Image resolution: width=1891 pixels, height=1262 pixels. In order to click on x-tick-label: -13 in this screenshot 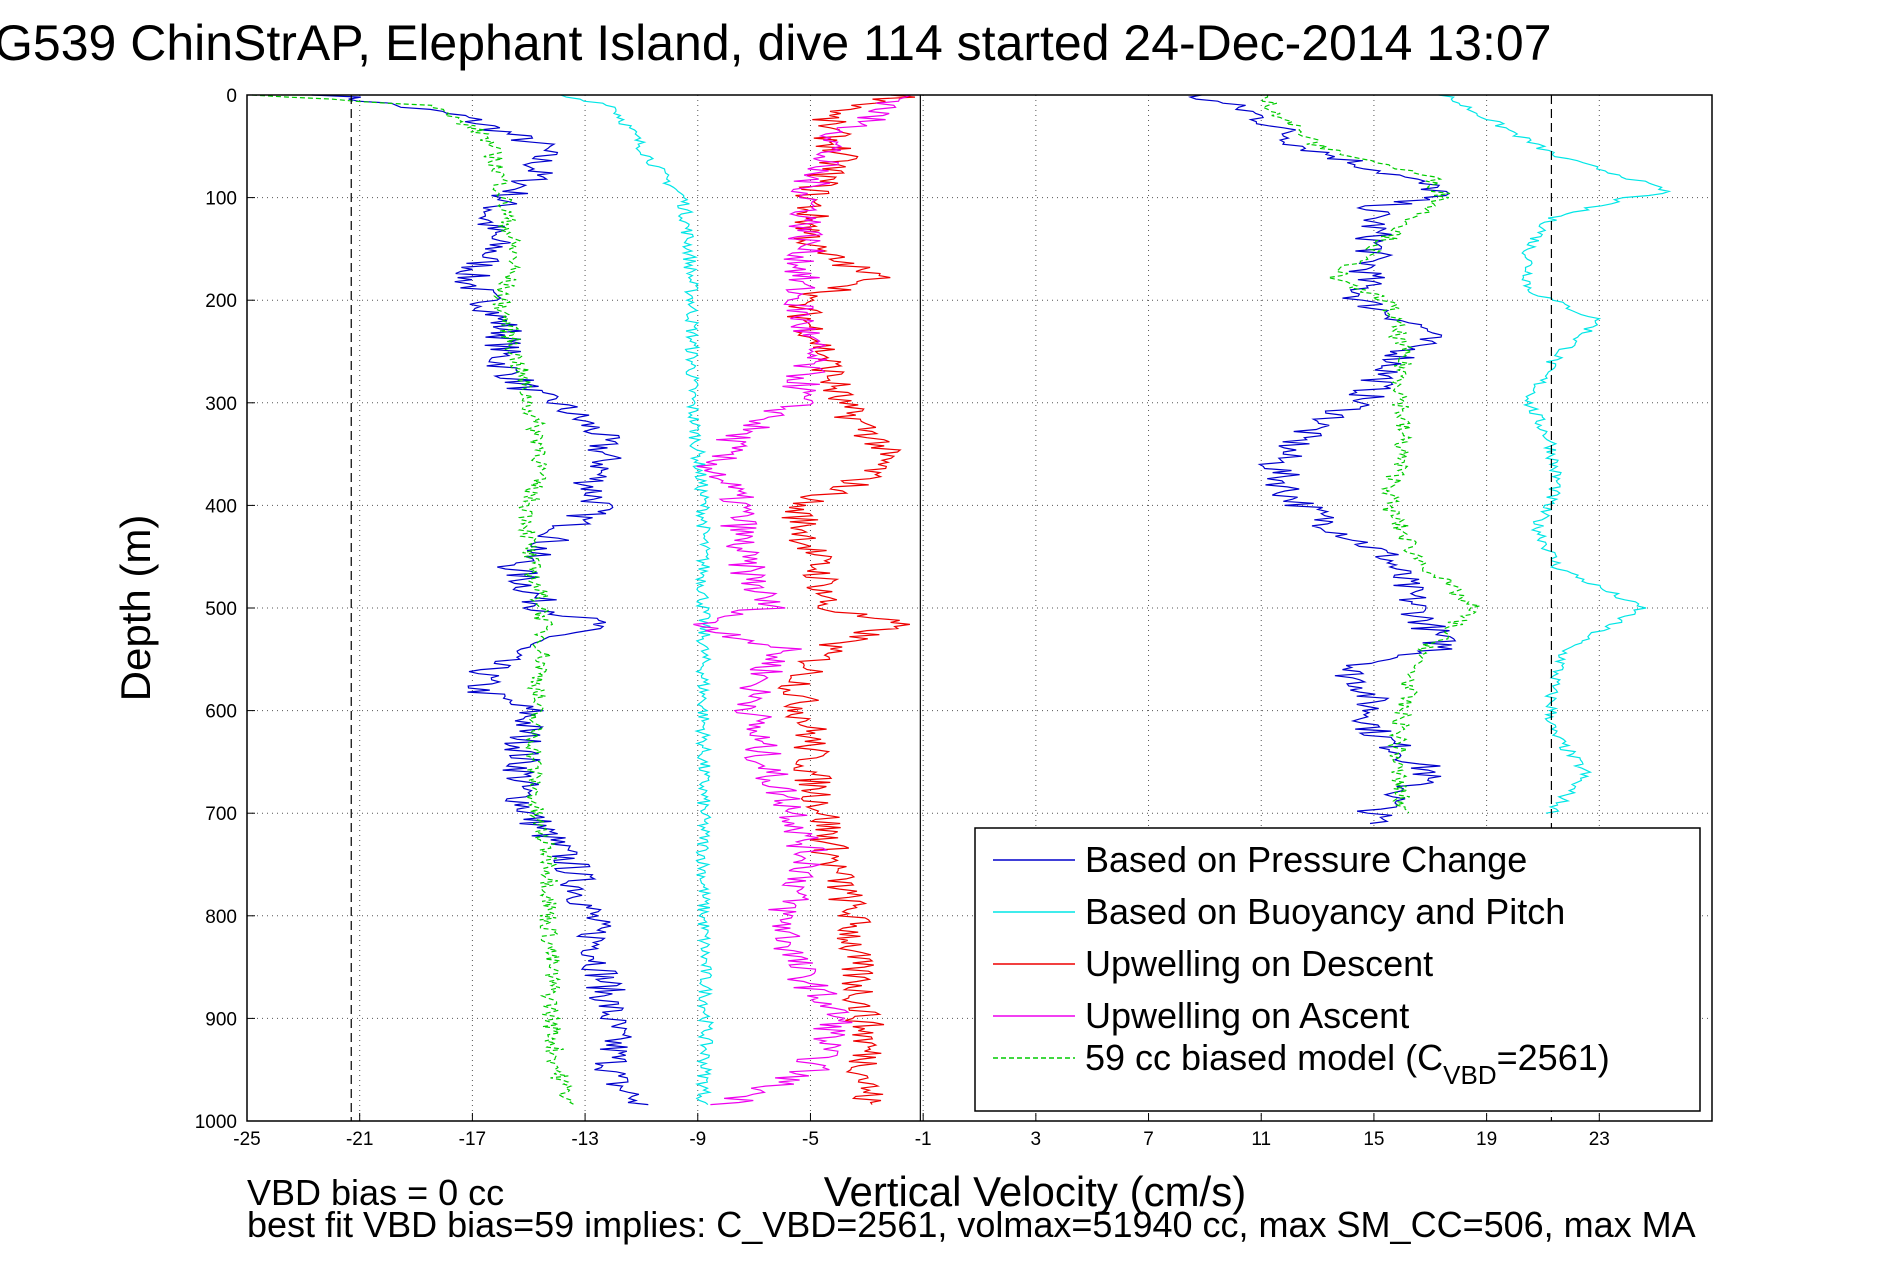, I will do `click(584, 1139)`.